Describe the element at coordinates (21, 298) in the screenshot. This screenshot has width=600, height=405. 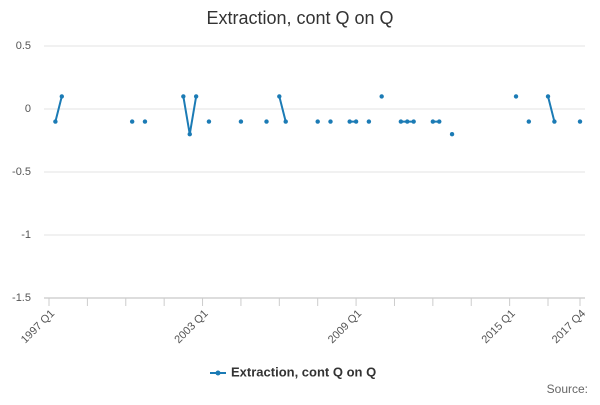
I see `y-tick-label: -1.5` at that location.